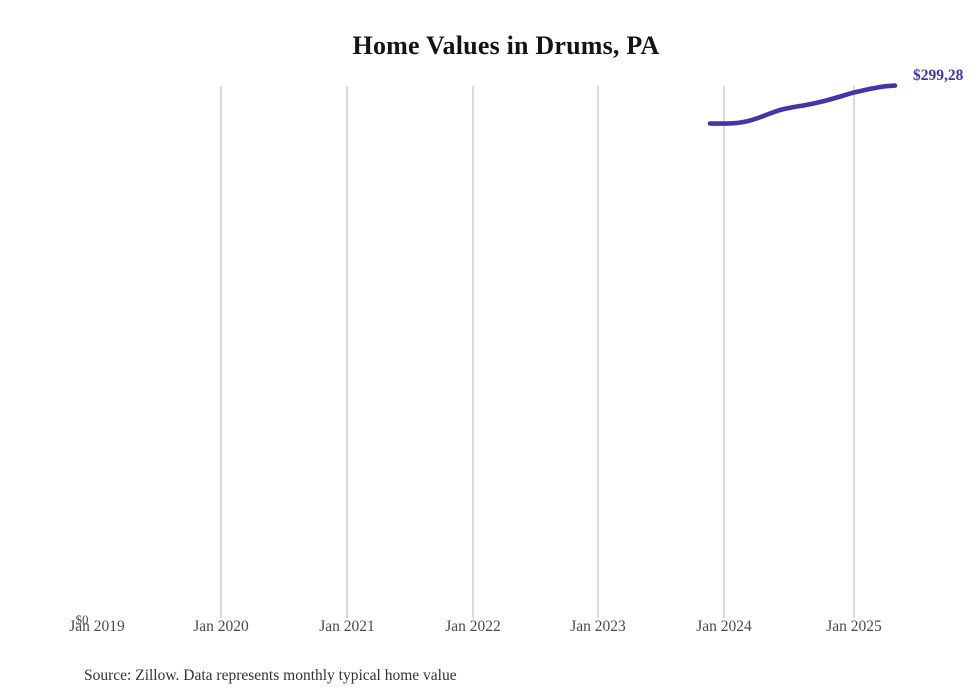  Describe the element at coordinates (724, 626) in the screenshot. I see `x-axis-tick-label: Jan 2024` at that location.